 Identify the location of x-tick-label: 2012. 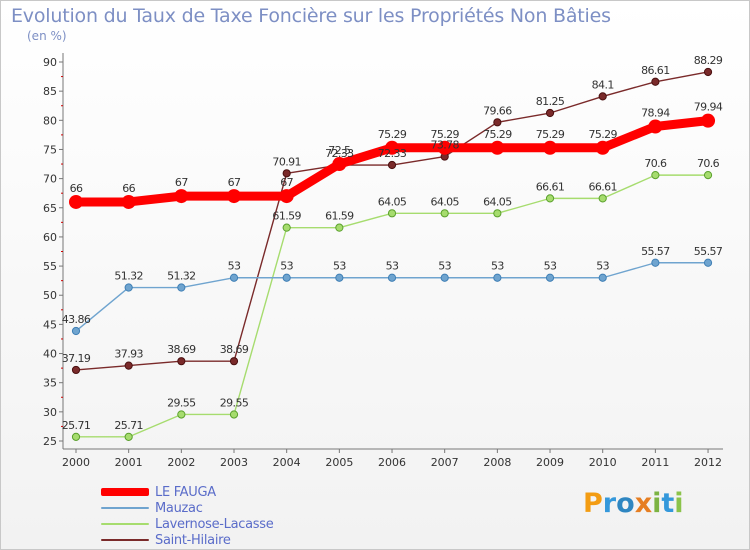
(708, 462).